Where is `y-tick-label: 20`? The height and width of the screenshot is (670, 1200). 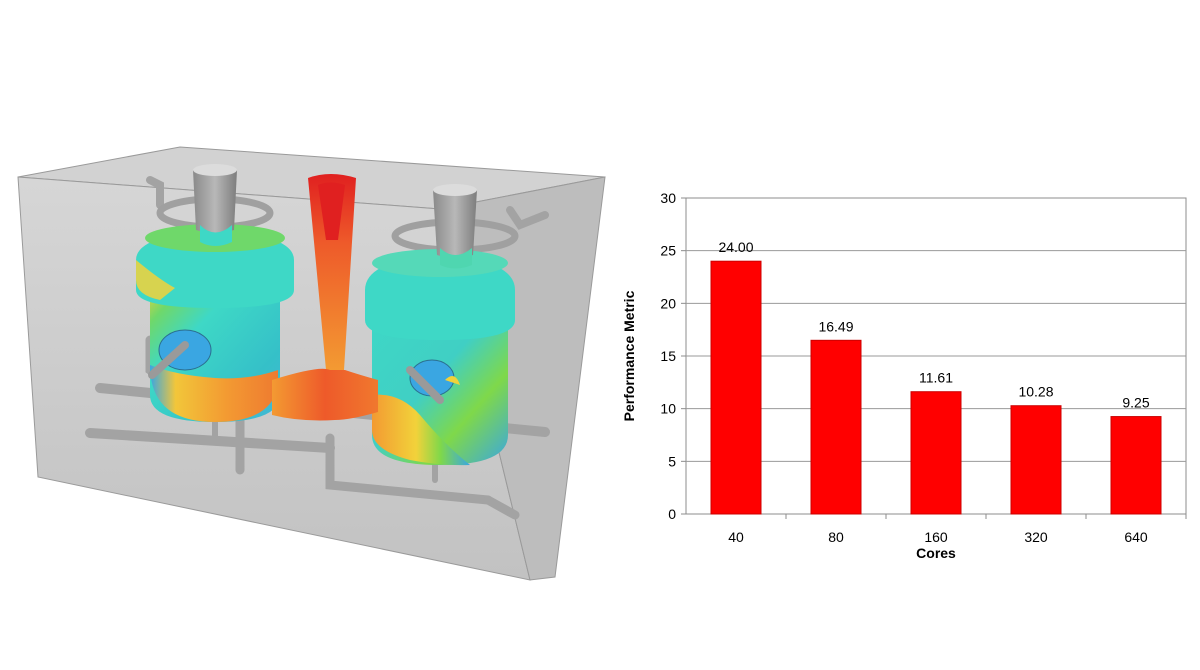 y-tick-label: 20 is located at coordinates (668, 303).